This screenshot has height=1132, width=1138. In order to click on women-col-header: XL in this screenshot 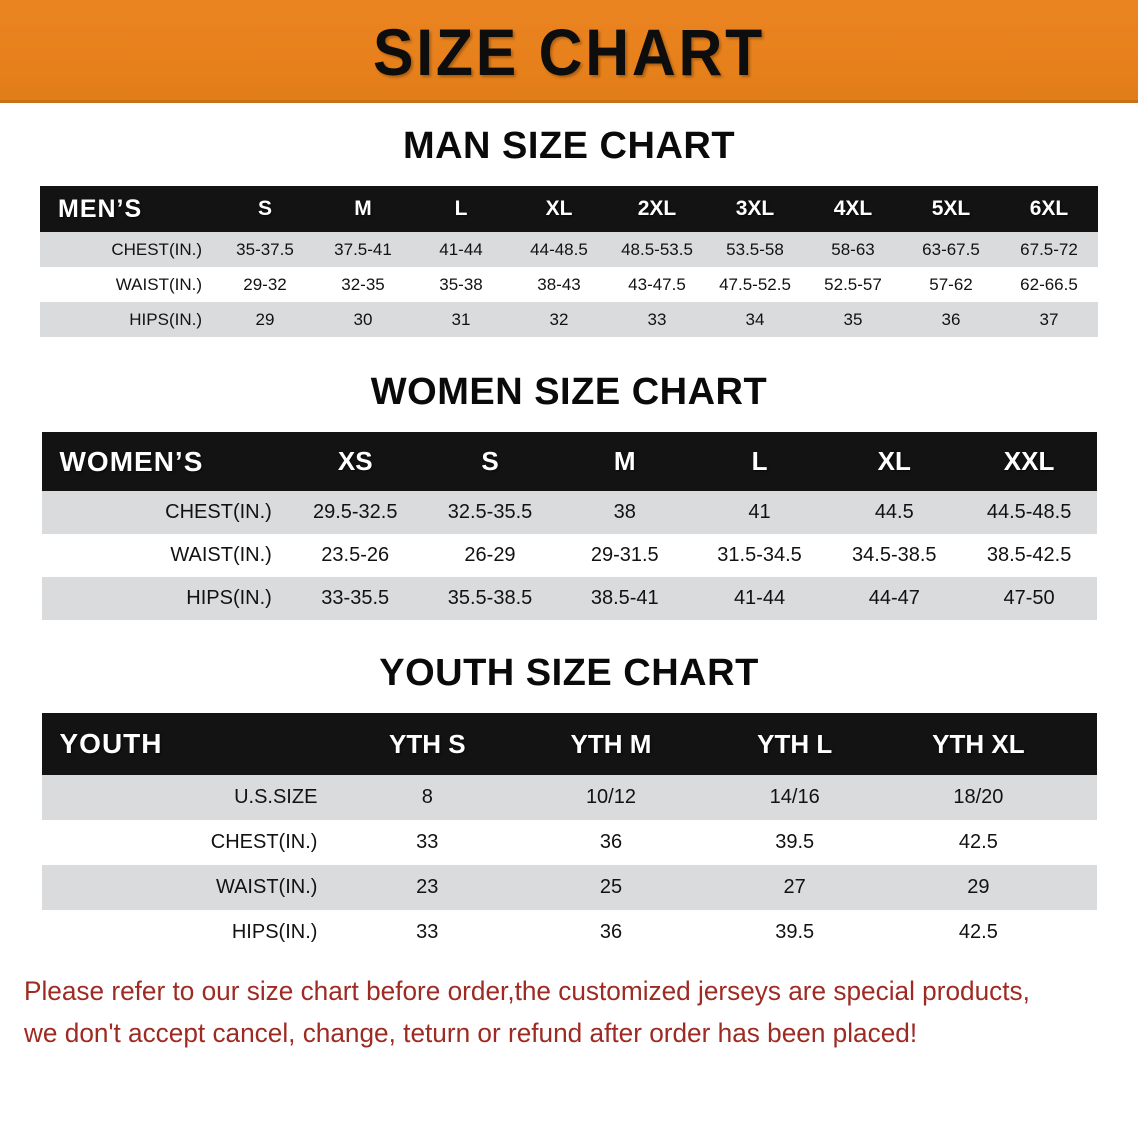, I will do `click(894, 461)`.